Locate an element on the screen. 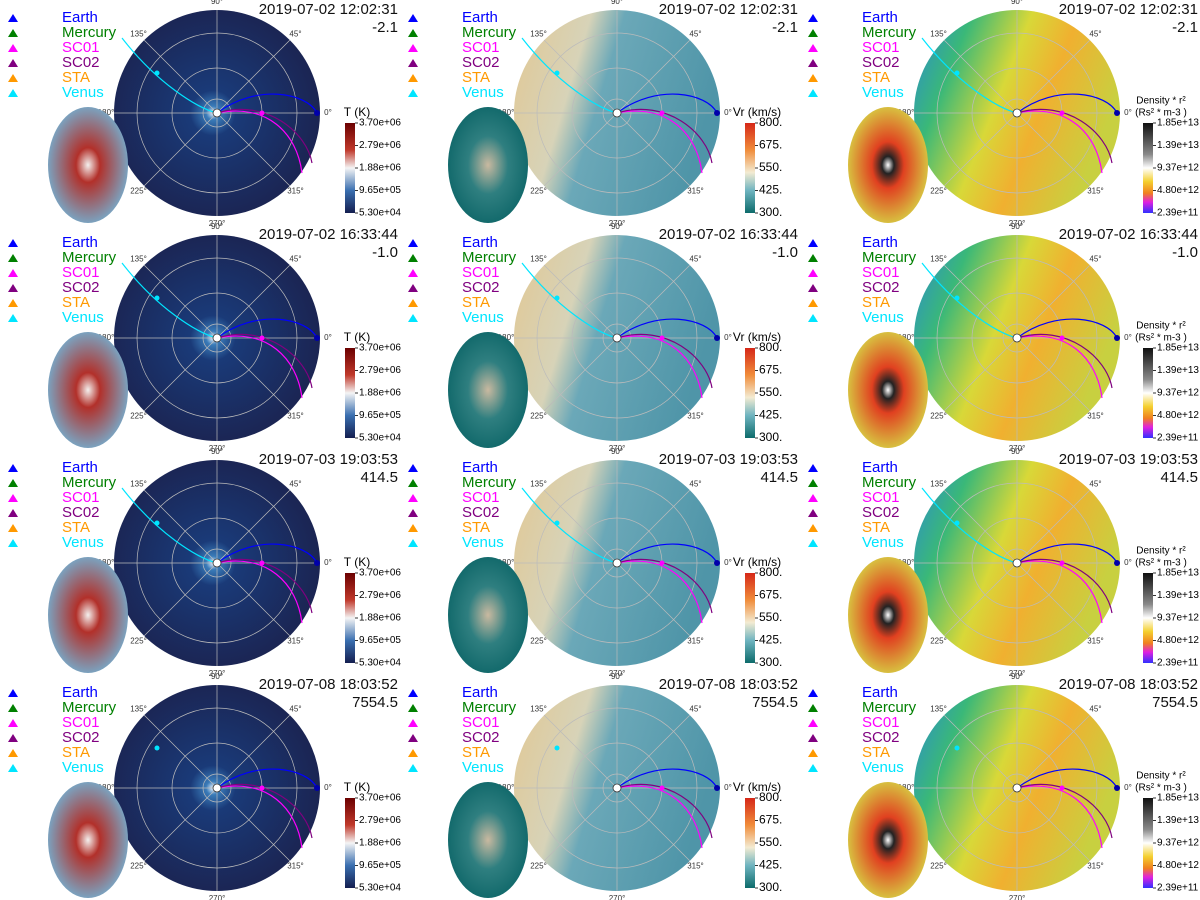 The image size is (1200, 900). angle-label: 45° is located at coordinates (1095, 34).